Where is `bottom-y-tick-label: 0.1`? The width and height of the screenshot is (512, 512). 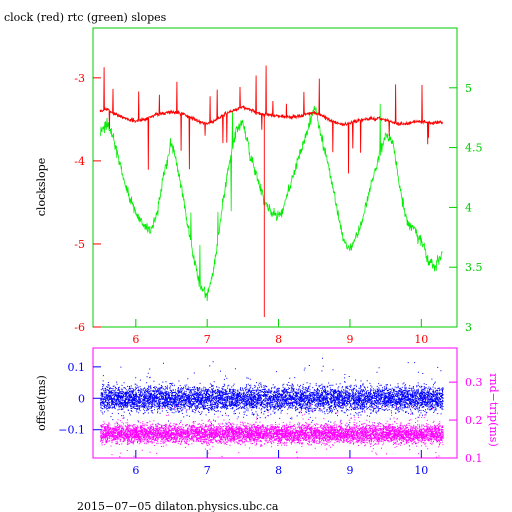
bottom-y-tick-label: 0.1 is located at coordinates (77, 367).